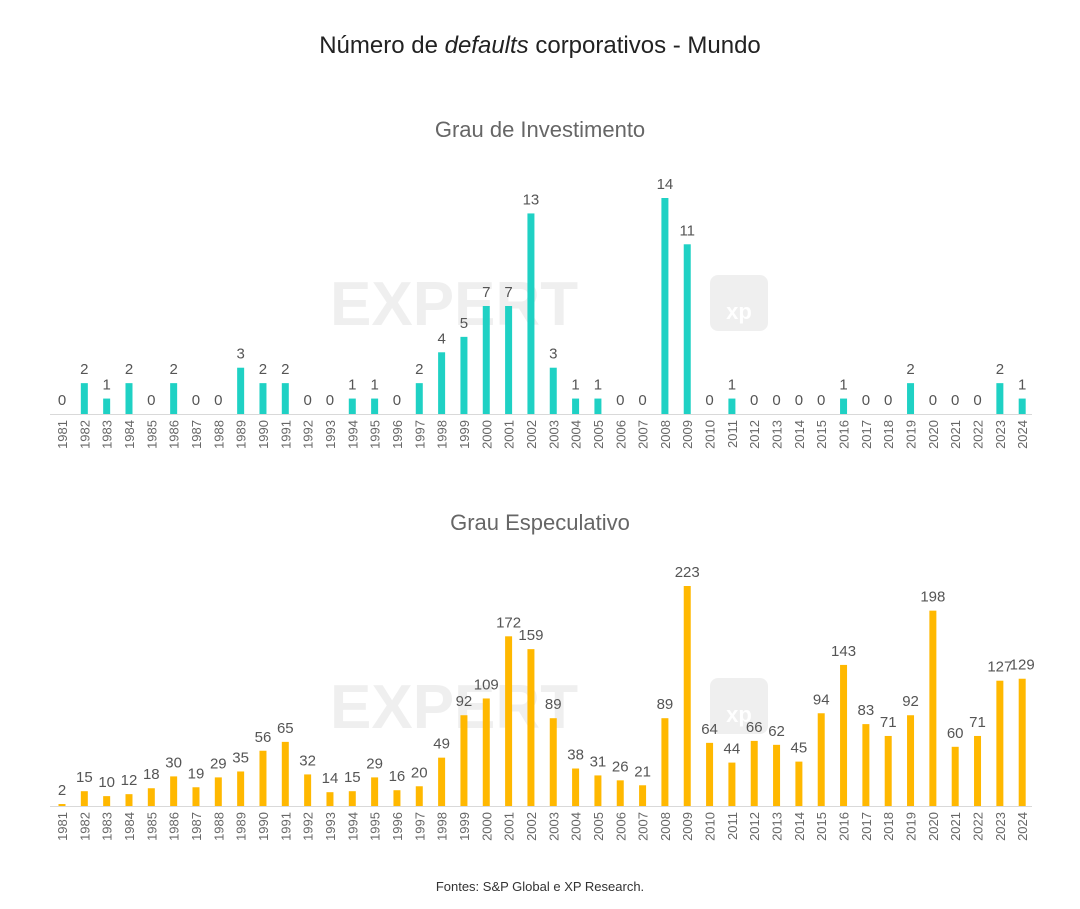 The width and height of the screenshot is (1080, 909). What do you see at coordinates (464, 760) in the screenshot?
I see `speculative-bar-1999` at bounding box center [464, 760].